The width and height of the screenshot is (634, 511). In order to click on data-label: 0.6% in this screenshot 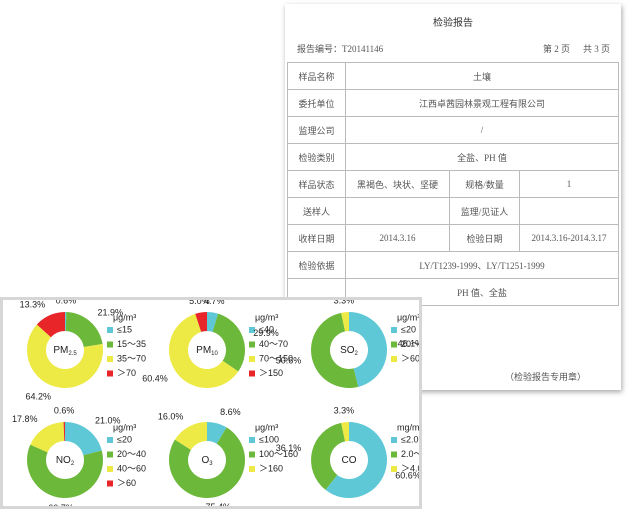, I will do `click(64, 410)`.